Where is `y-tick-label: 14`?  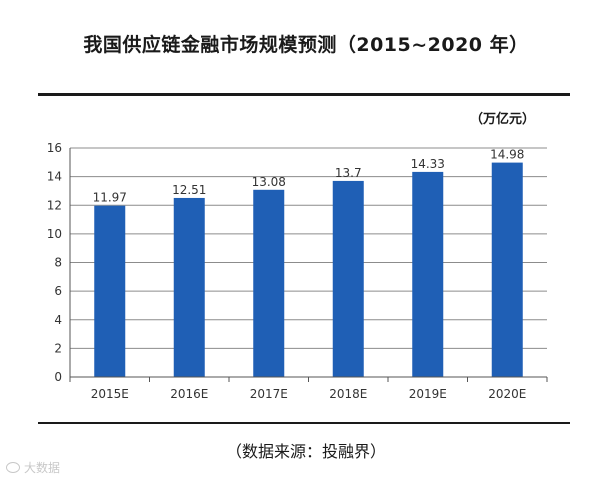
y-tick-label: 14 is located at coordinates (54, 177).